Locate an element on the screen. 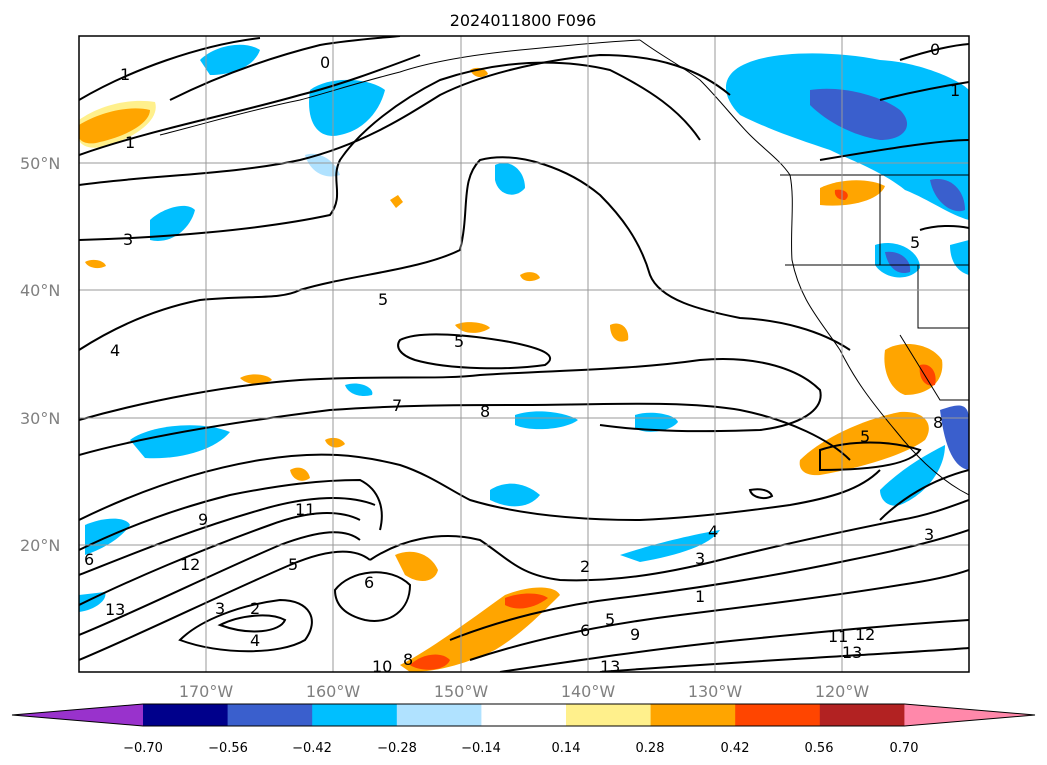 This screenshot has width=1047, height=765. colorbar-outline is located at coordinates (523, 715).